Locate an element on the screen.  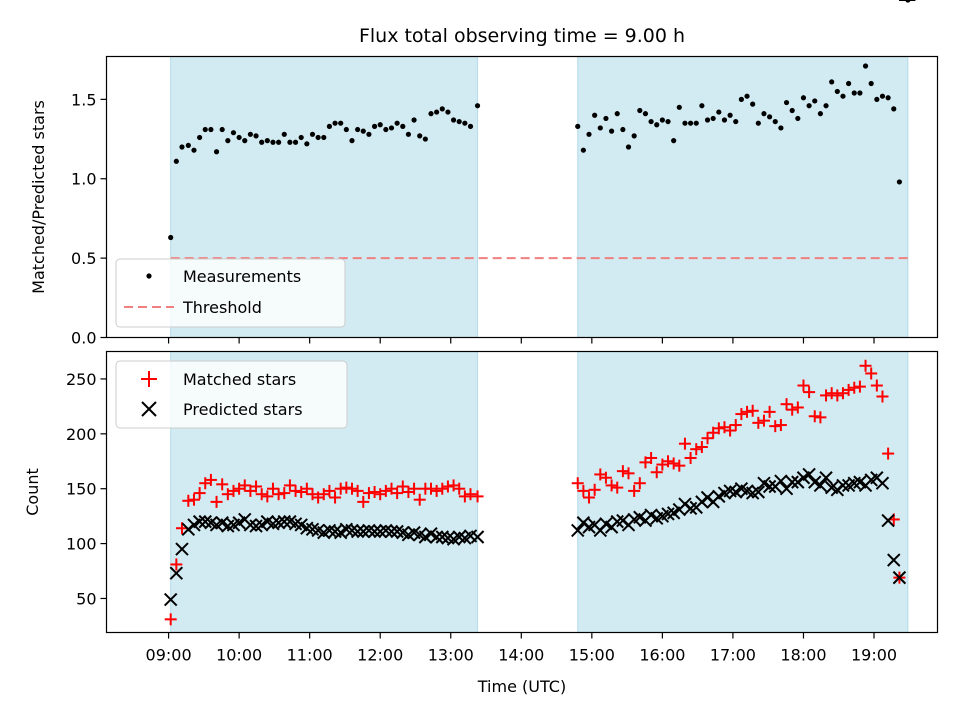
top-y-tick-label: 1.5 is located at coordinates (83, 99).